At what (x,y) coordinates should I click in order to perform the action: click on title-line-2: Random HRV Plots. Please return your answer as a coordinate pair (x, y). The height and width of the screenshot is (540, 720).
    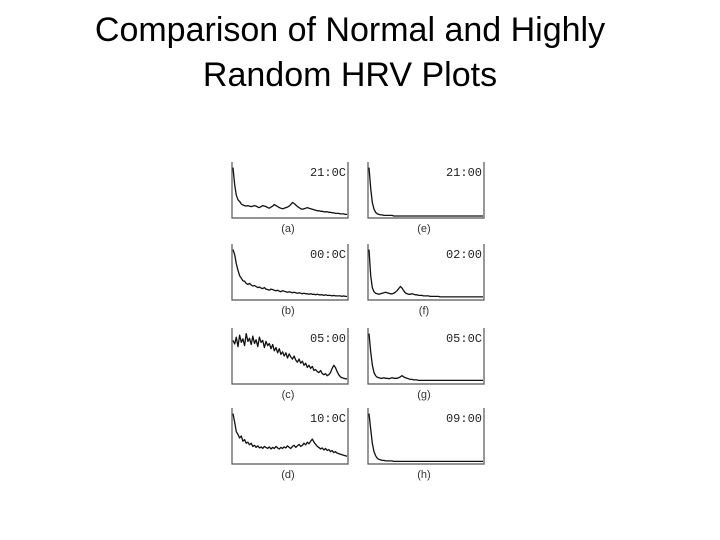
    Looking at the image, I should click on (350, 75).